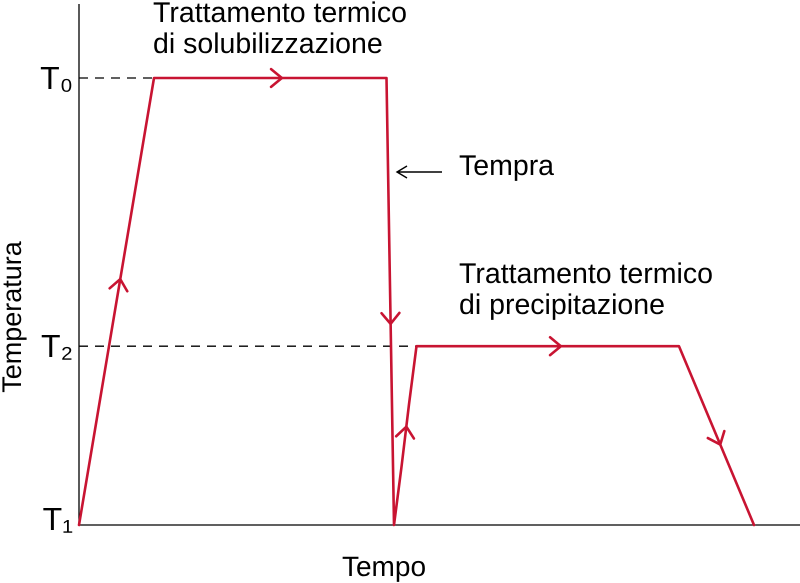  Describe the element at coordinates (57, 346) in the screenshot. I see `ref-line-label: T₂` at that location.